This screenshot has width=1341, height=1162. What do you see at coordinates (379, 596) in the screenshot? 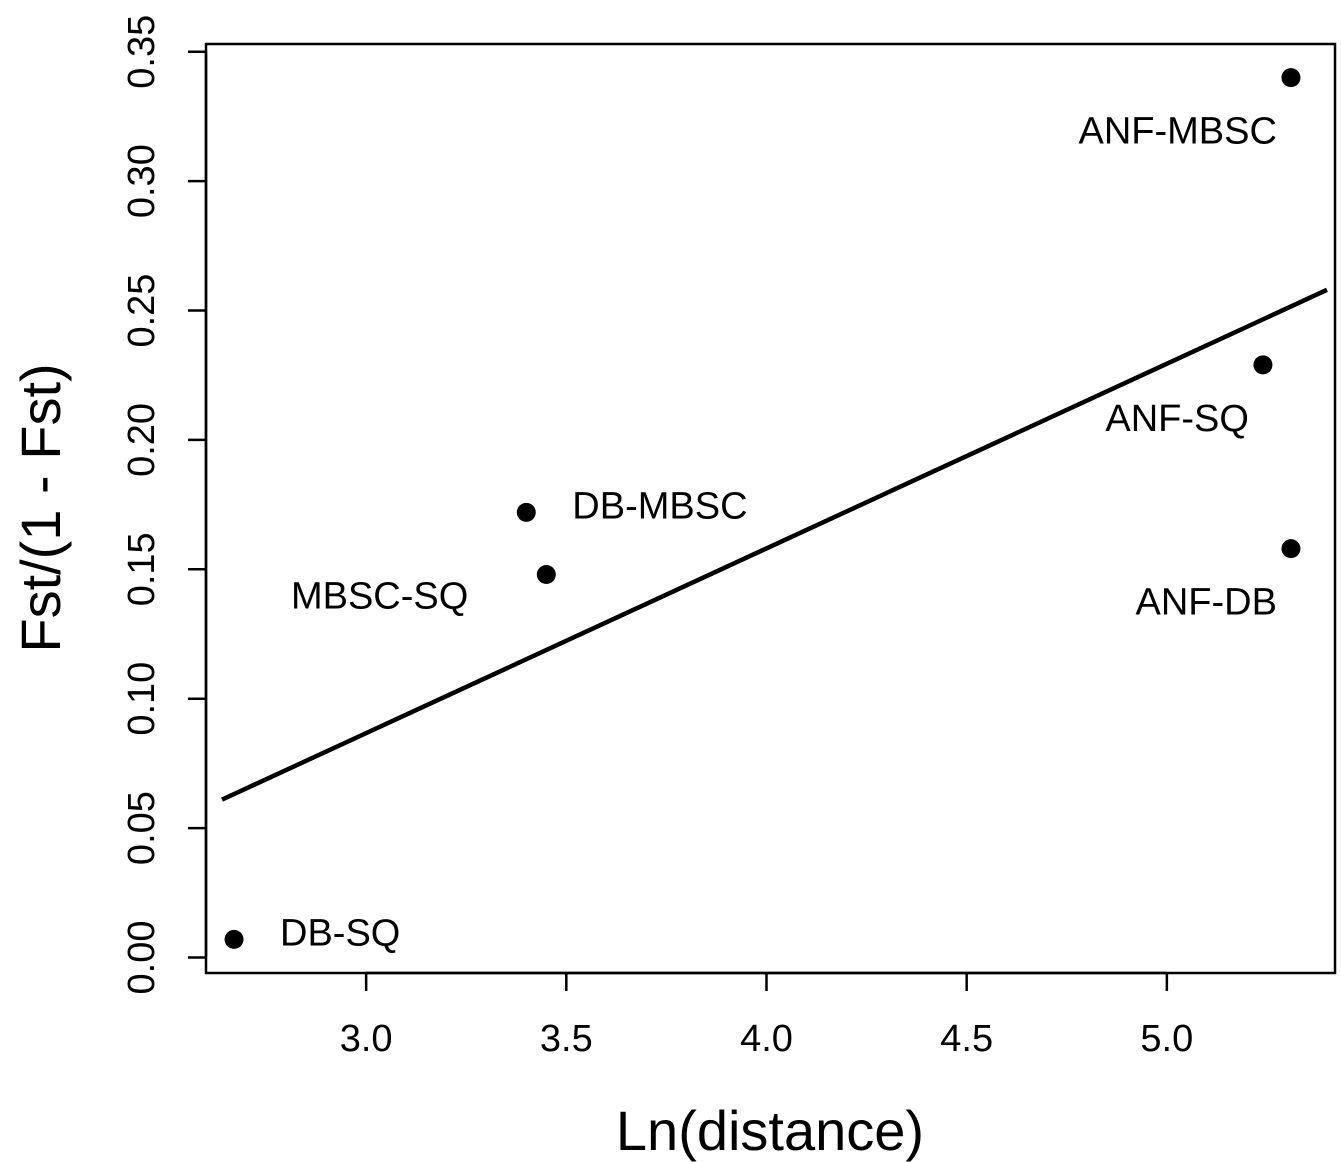
I see `point-label: MBSC-SQ` at bounding box center [379, 596].